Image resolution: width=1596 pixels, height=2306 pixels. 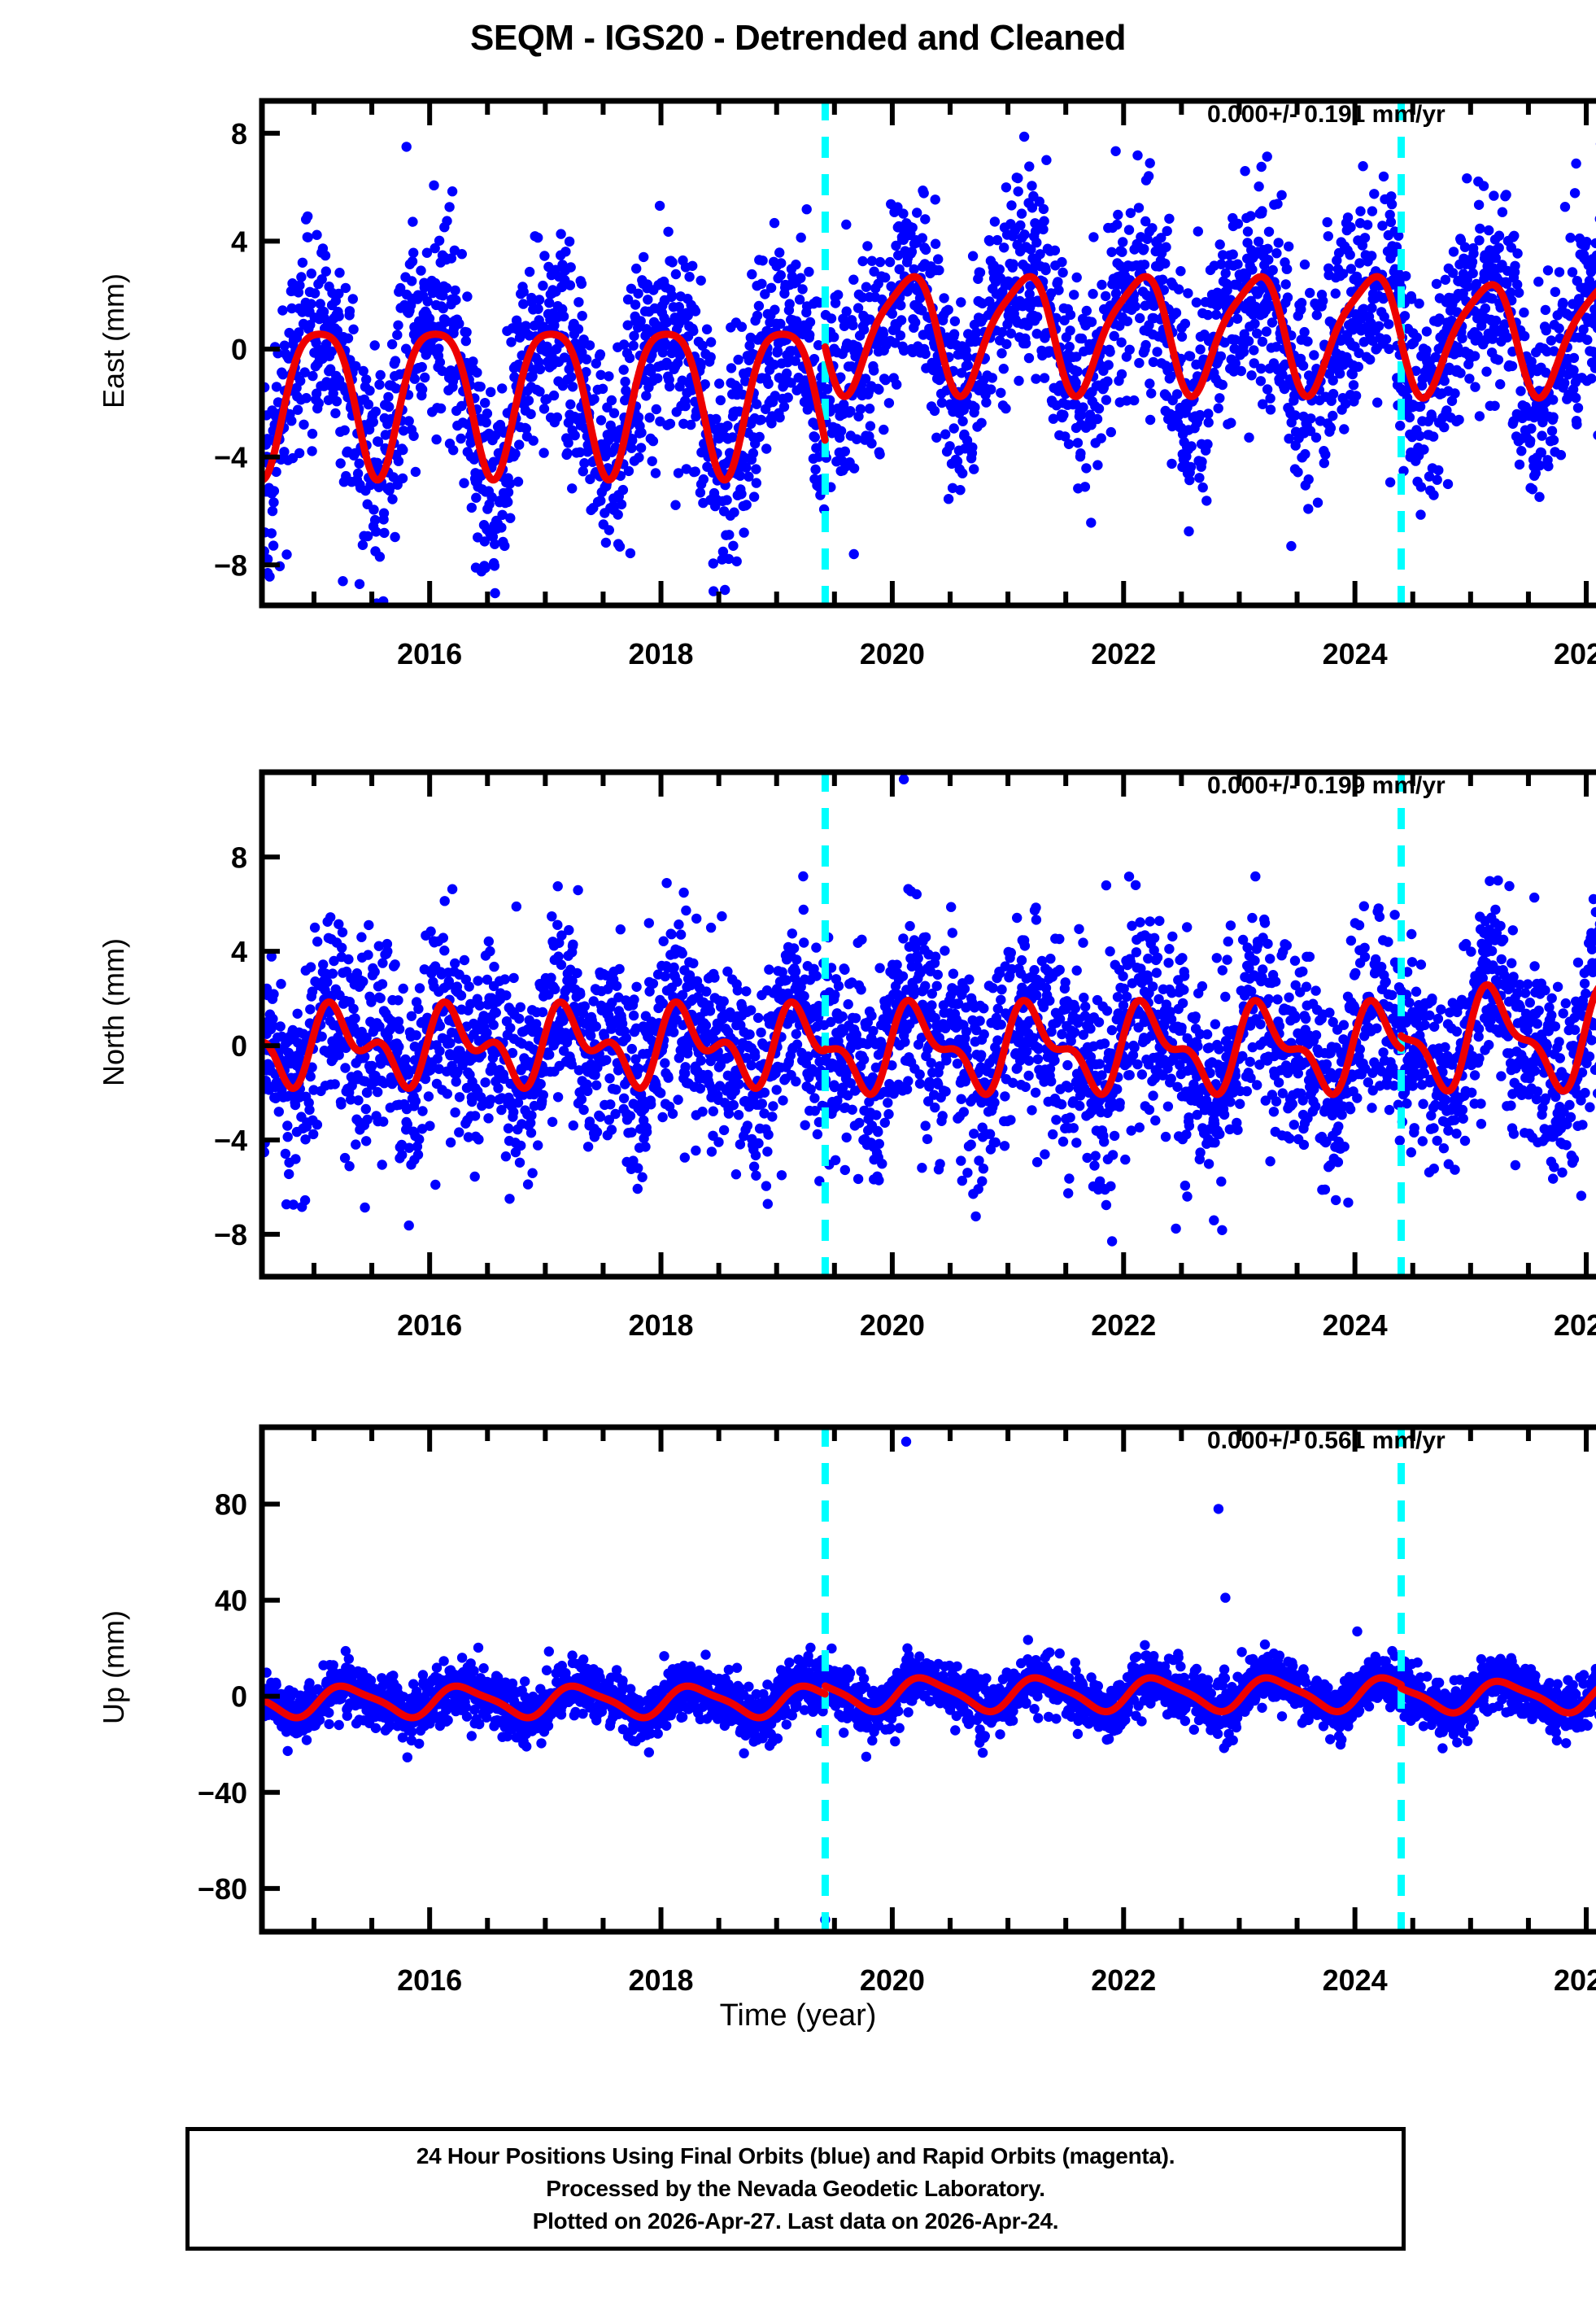 What do you see at coordinates (222, 1889) in the screenshot?
I see `y-tick-label: −80` at bounding box center [222, 1889].